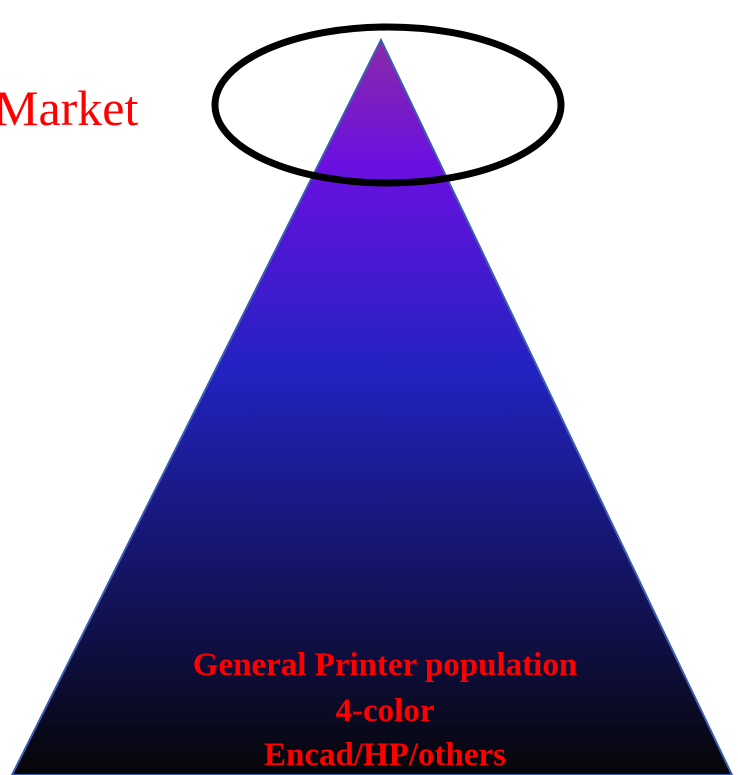 The height and width of the screenshot is (775, 738). What do you see at coordinates (385, 755) in the screenshot?
I see `base-text-line-3: Encad/HP/others` at bounding box center [385, 755].